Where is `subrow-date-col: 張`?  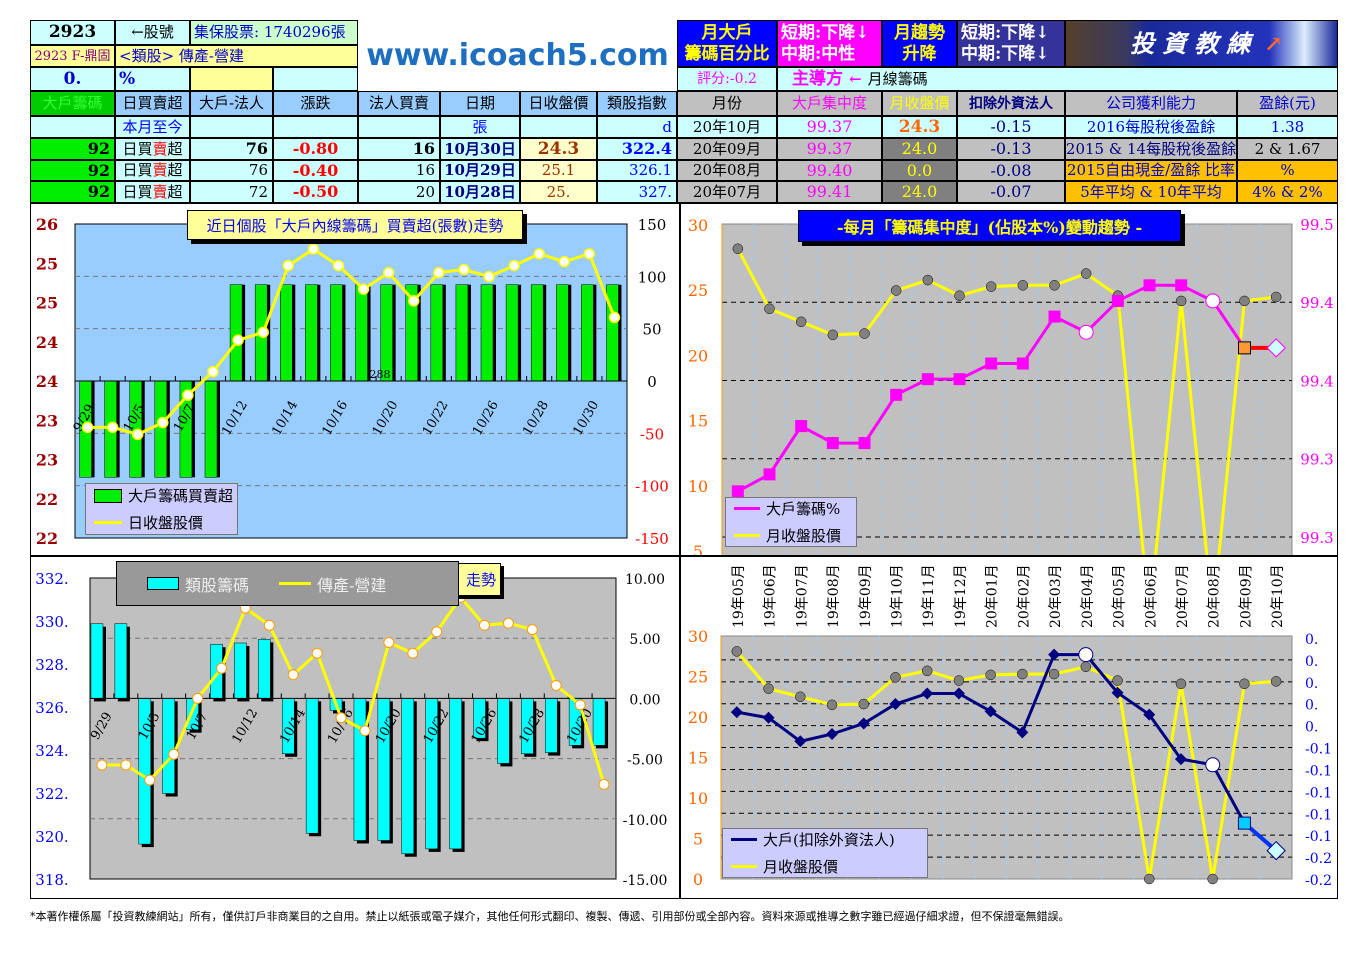 subrow-date-col: 張 is located at coordinates (480, 127).